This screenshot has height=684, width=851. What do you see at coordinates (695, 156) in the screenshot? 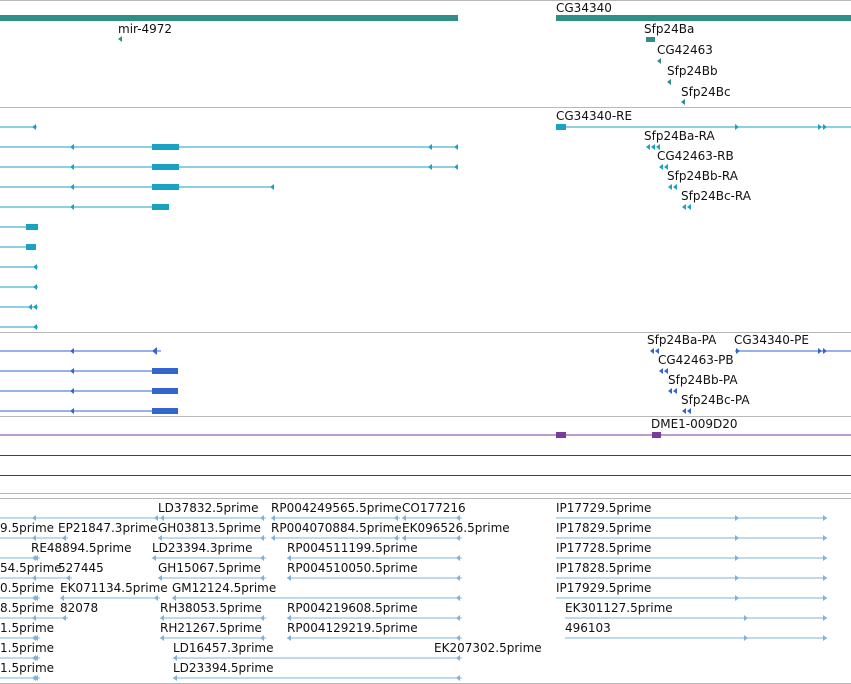
I see `transcript-label-CG42463-RB: CG42463-RB` at bounding box center [695, 156].